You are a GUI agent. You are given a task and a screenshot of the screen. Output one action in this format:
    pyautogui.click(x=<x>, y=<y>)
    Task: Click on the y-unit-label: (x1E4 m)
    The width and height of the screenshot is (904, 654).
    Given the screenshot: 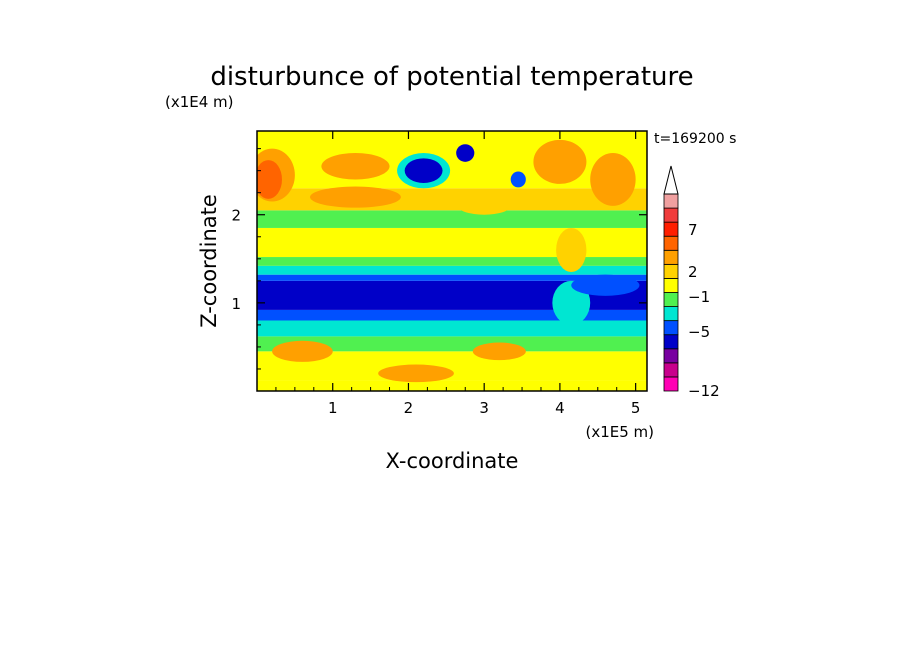 What is the action you would take?
    pyautogui.click(x=199, y=102)
    